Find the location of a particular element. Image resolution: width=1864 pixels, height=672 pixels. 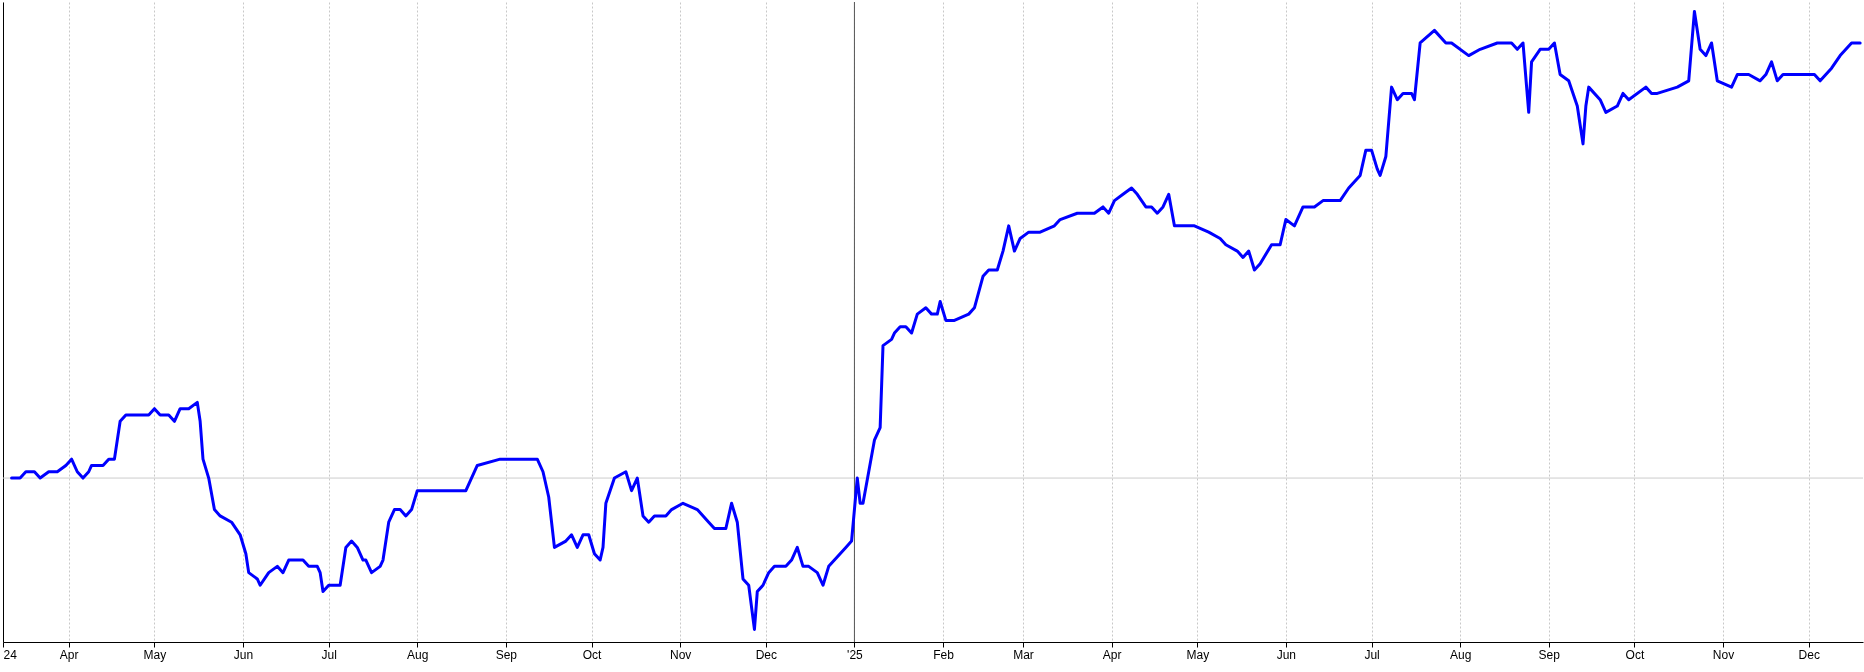

x-tick-label: Mar is located at coordinates (1023, 654).